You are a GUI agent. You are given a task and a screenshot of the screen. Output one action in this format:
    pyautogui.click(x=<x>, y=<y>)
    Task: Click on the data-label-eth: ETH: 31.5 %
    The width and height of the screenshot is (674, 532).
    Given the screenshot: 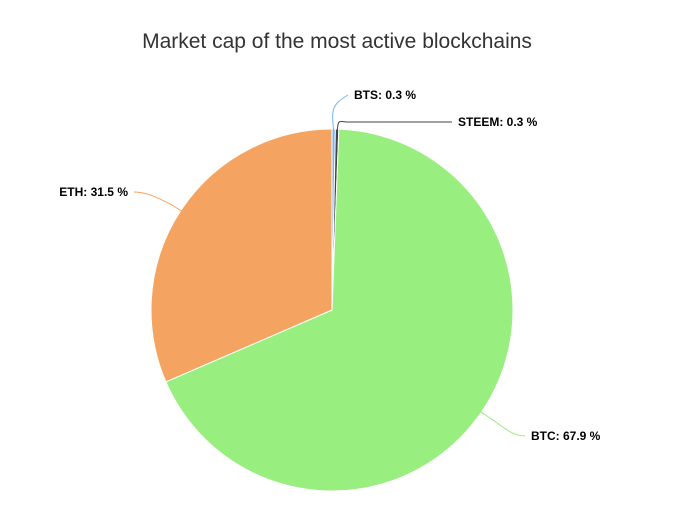 What is the action you would take?
    pyautogui.click(x=93, y=192)
    